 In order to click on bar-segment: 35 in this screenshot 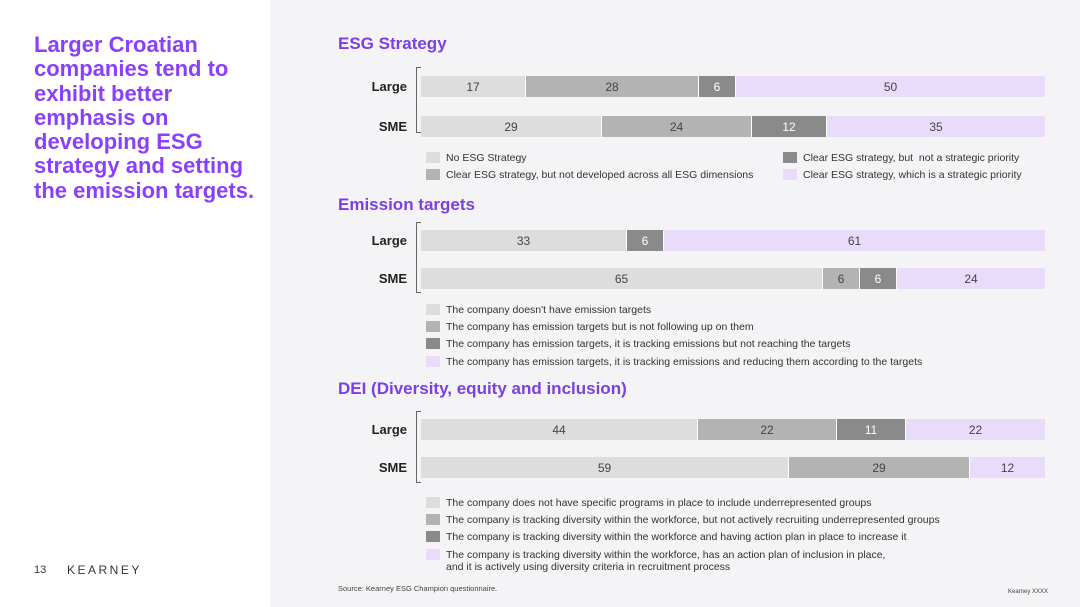, I will do `click(936, 126)`.